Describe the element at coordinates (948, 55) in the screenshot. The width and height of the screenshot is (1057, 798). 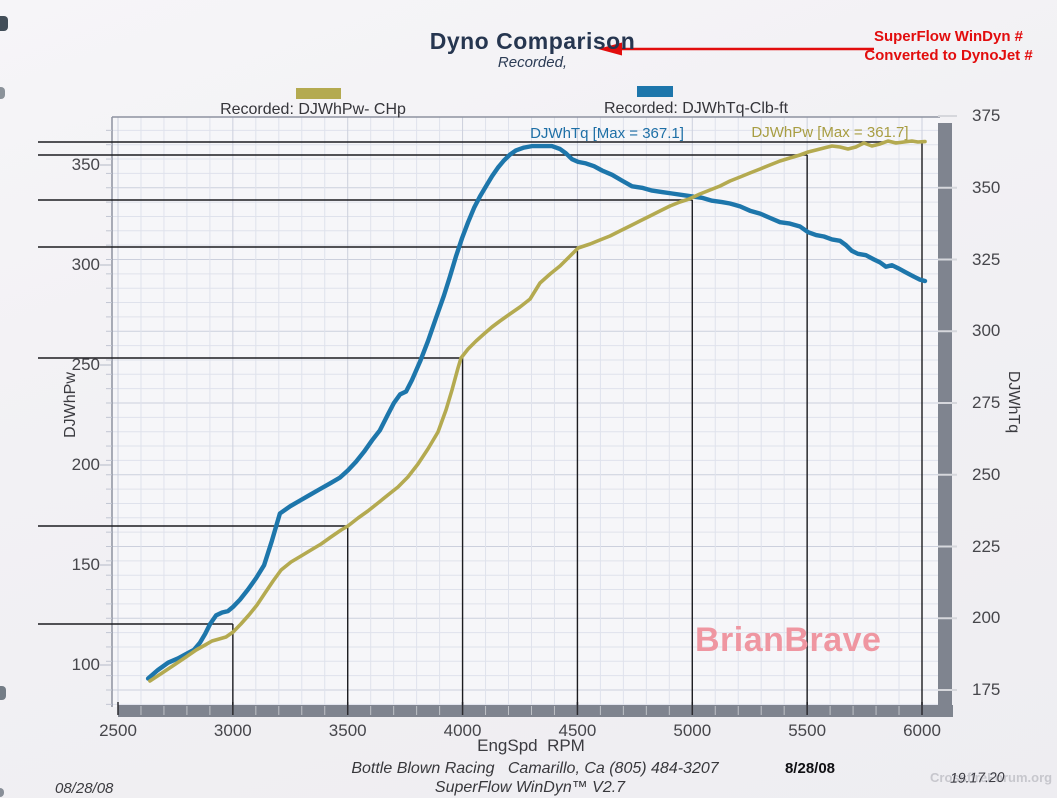
I see `red-annotation-line2: Converted to DynoJet #` at that location.